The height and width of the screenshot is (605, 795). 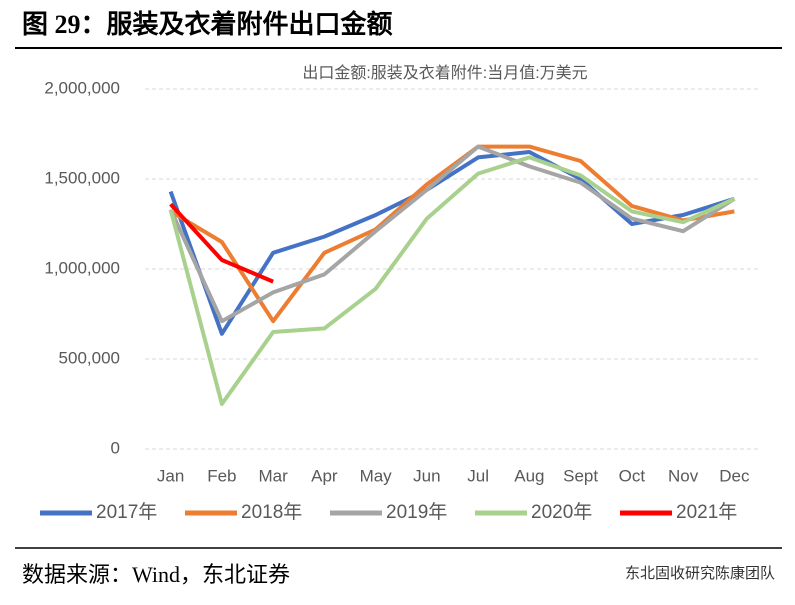 I want to click on y-tick-label: 1,500,000, so click(x=82, y=177).